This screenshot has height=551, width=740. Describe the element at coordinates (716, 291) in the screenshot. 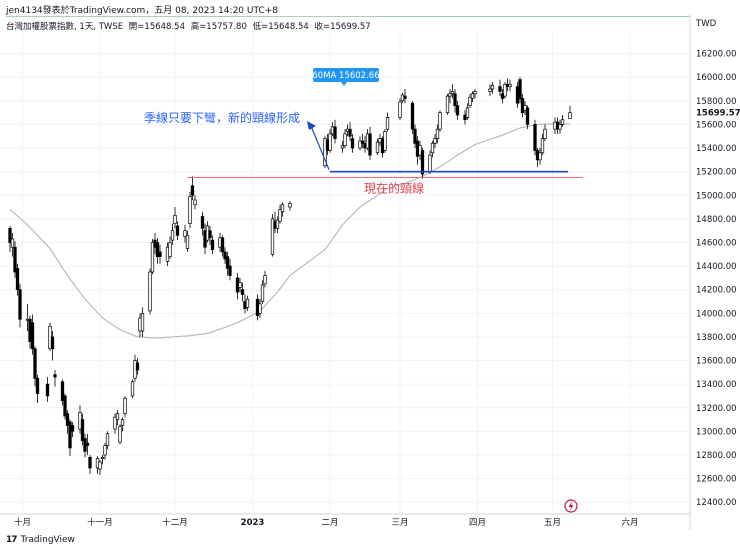

I see `y-tick-label: 14200.00` at that location.